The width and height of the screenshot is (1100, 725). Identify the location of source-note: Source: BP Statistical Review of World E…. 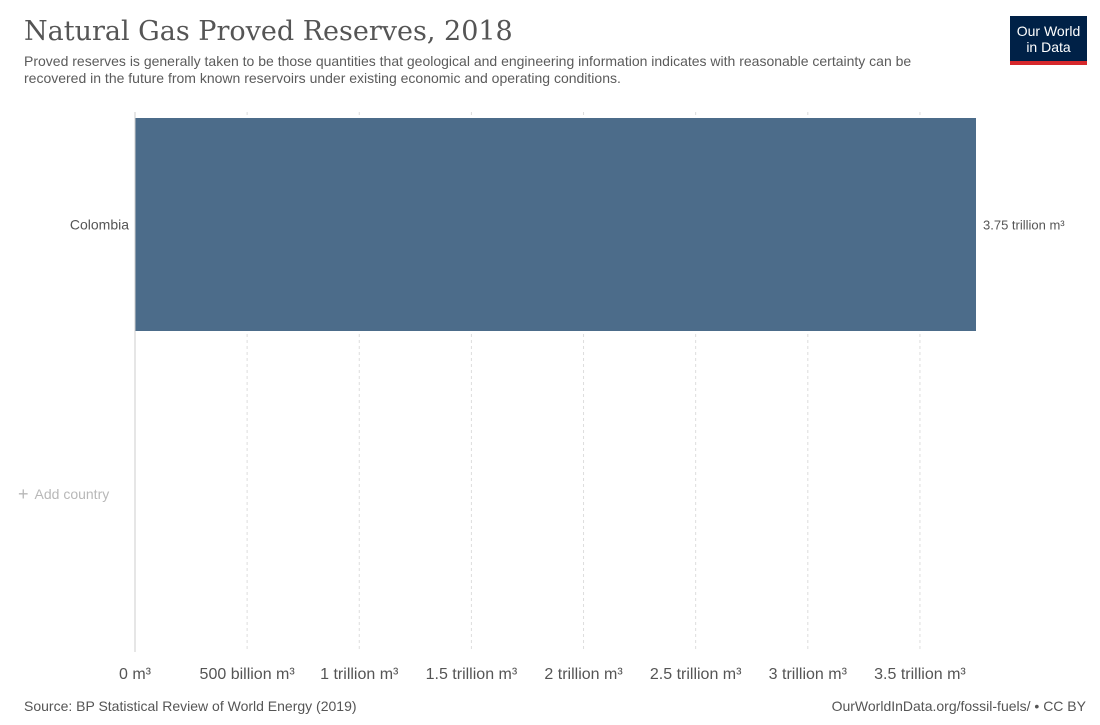
(190, 706).